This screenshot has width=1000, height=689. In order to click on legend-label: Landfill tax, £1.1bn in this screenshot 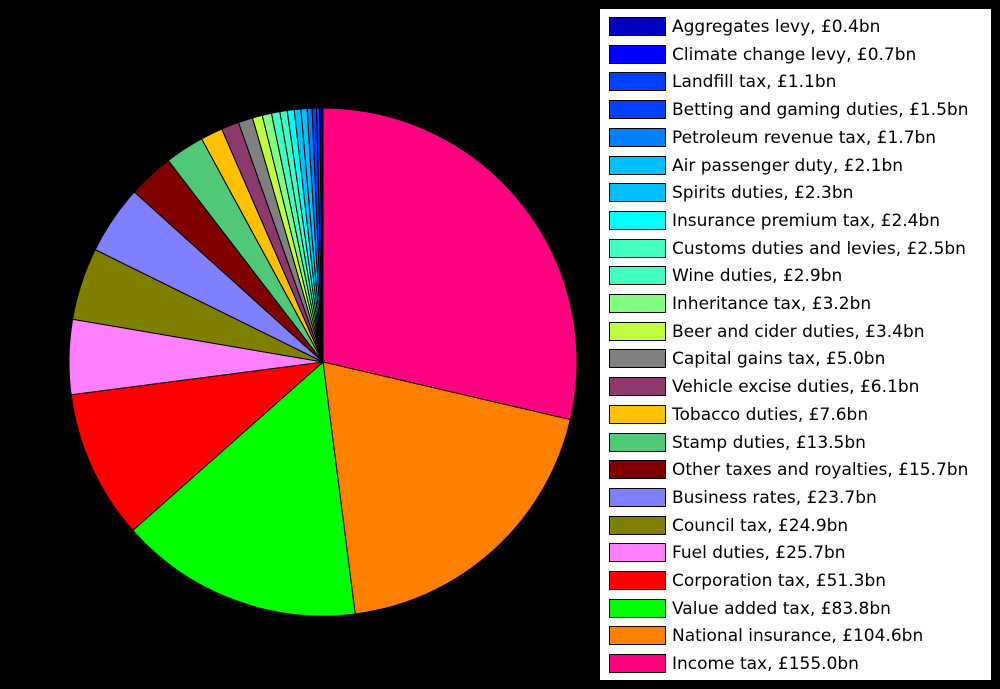, I will do `click(754, 82)`.